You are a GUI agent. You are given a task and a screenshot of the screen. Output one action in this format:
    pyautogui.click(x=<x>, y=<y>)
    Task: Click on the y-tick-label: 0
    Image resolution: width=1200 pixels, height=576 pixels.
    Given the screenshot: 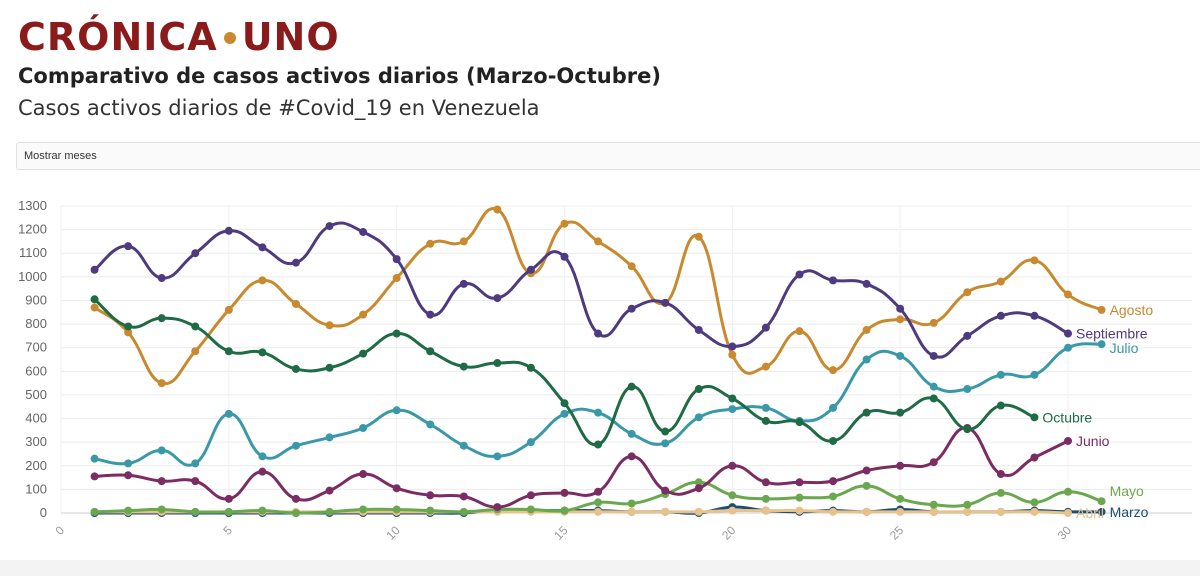 What is the action you would take?
    pyautogui.click(x=43, y=512)
    